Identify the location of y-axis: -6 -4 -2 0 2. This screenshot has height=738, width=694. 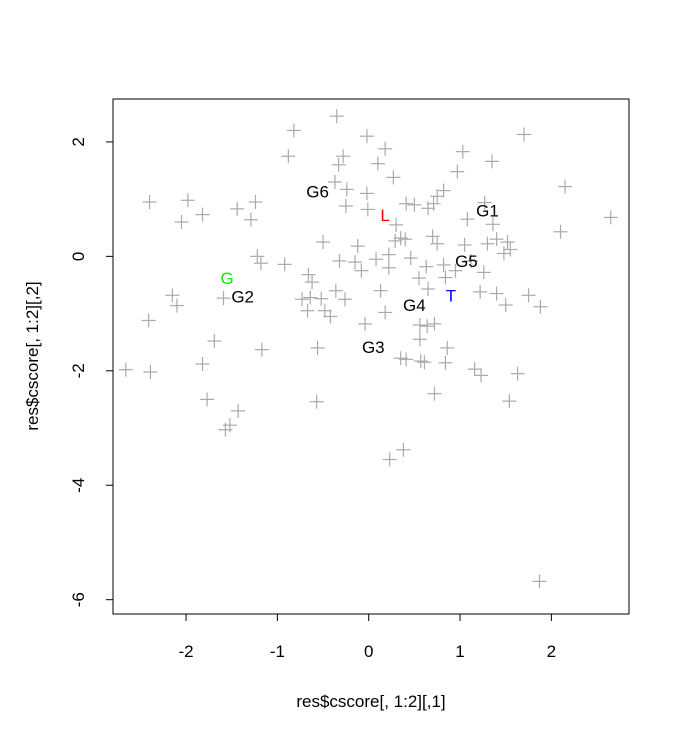
(91, 372).